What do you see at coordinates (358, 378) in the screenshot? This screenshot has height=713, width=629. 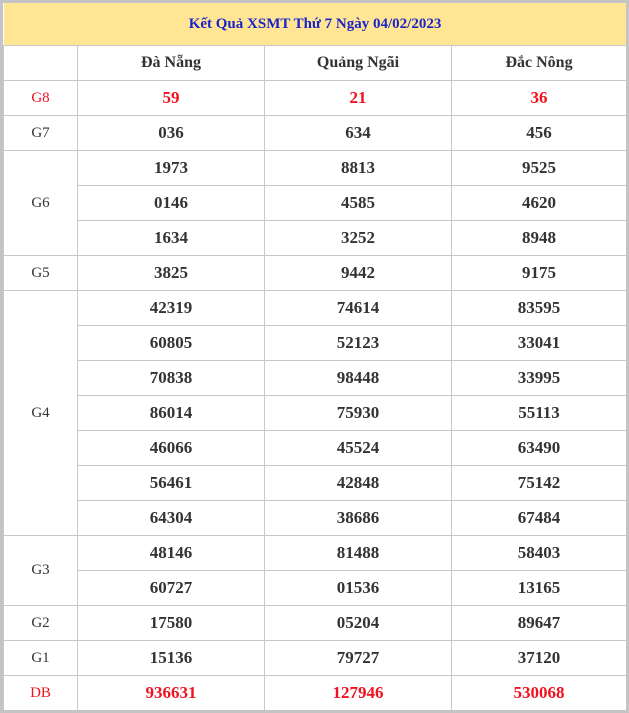 I see `result-number: 98448` at bounding box center [358, 378].